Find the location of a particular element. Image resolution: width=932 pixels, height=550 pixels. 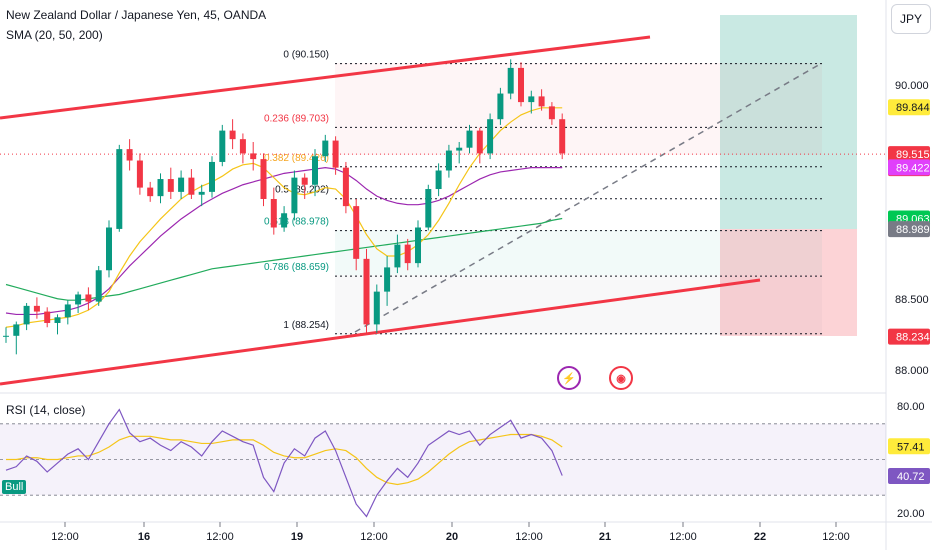

lightning-event-icon: ⚡ is located at coordinates (569, 378).